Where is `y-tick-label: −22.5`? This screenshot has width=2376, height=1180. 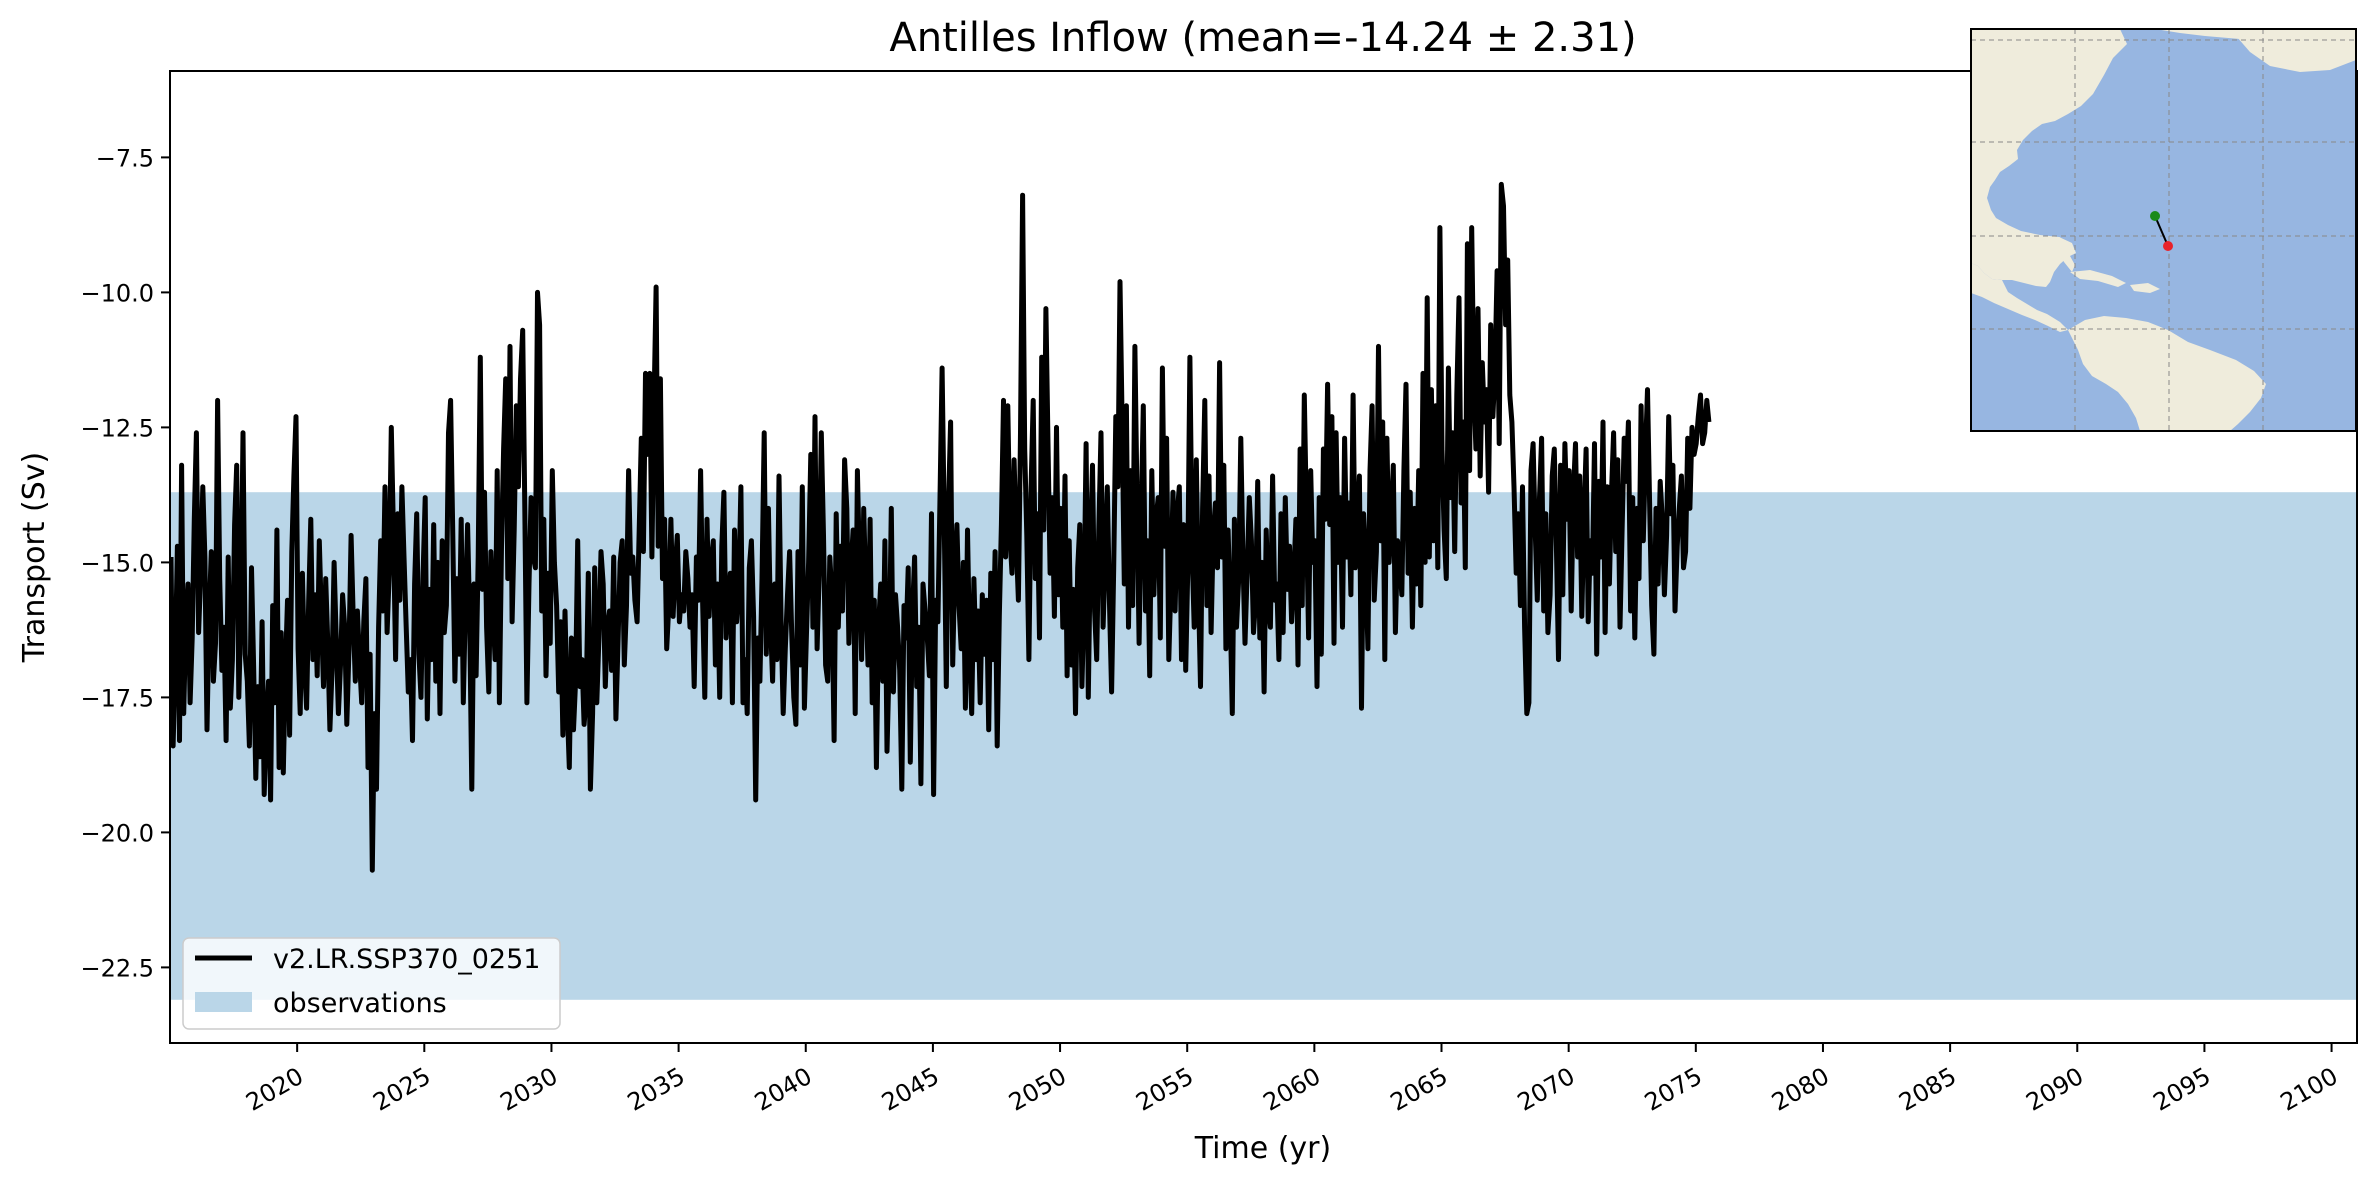
y-tick-label: −22.5 is located at coordinates (117, 968).